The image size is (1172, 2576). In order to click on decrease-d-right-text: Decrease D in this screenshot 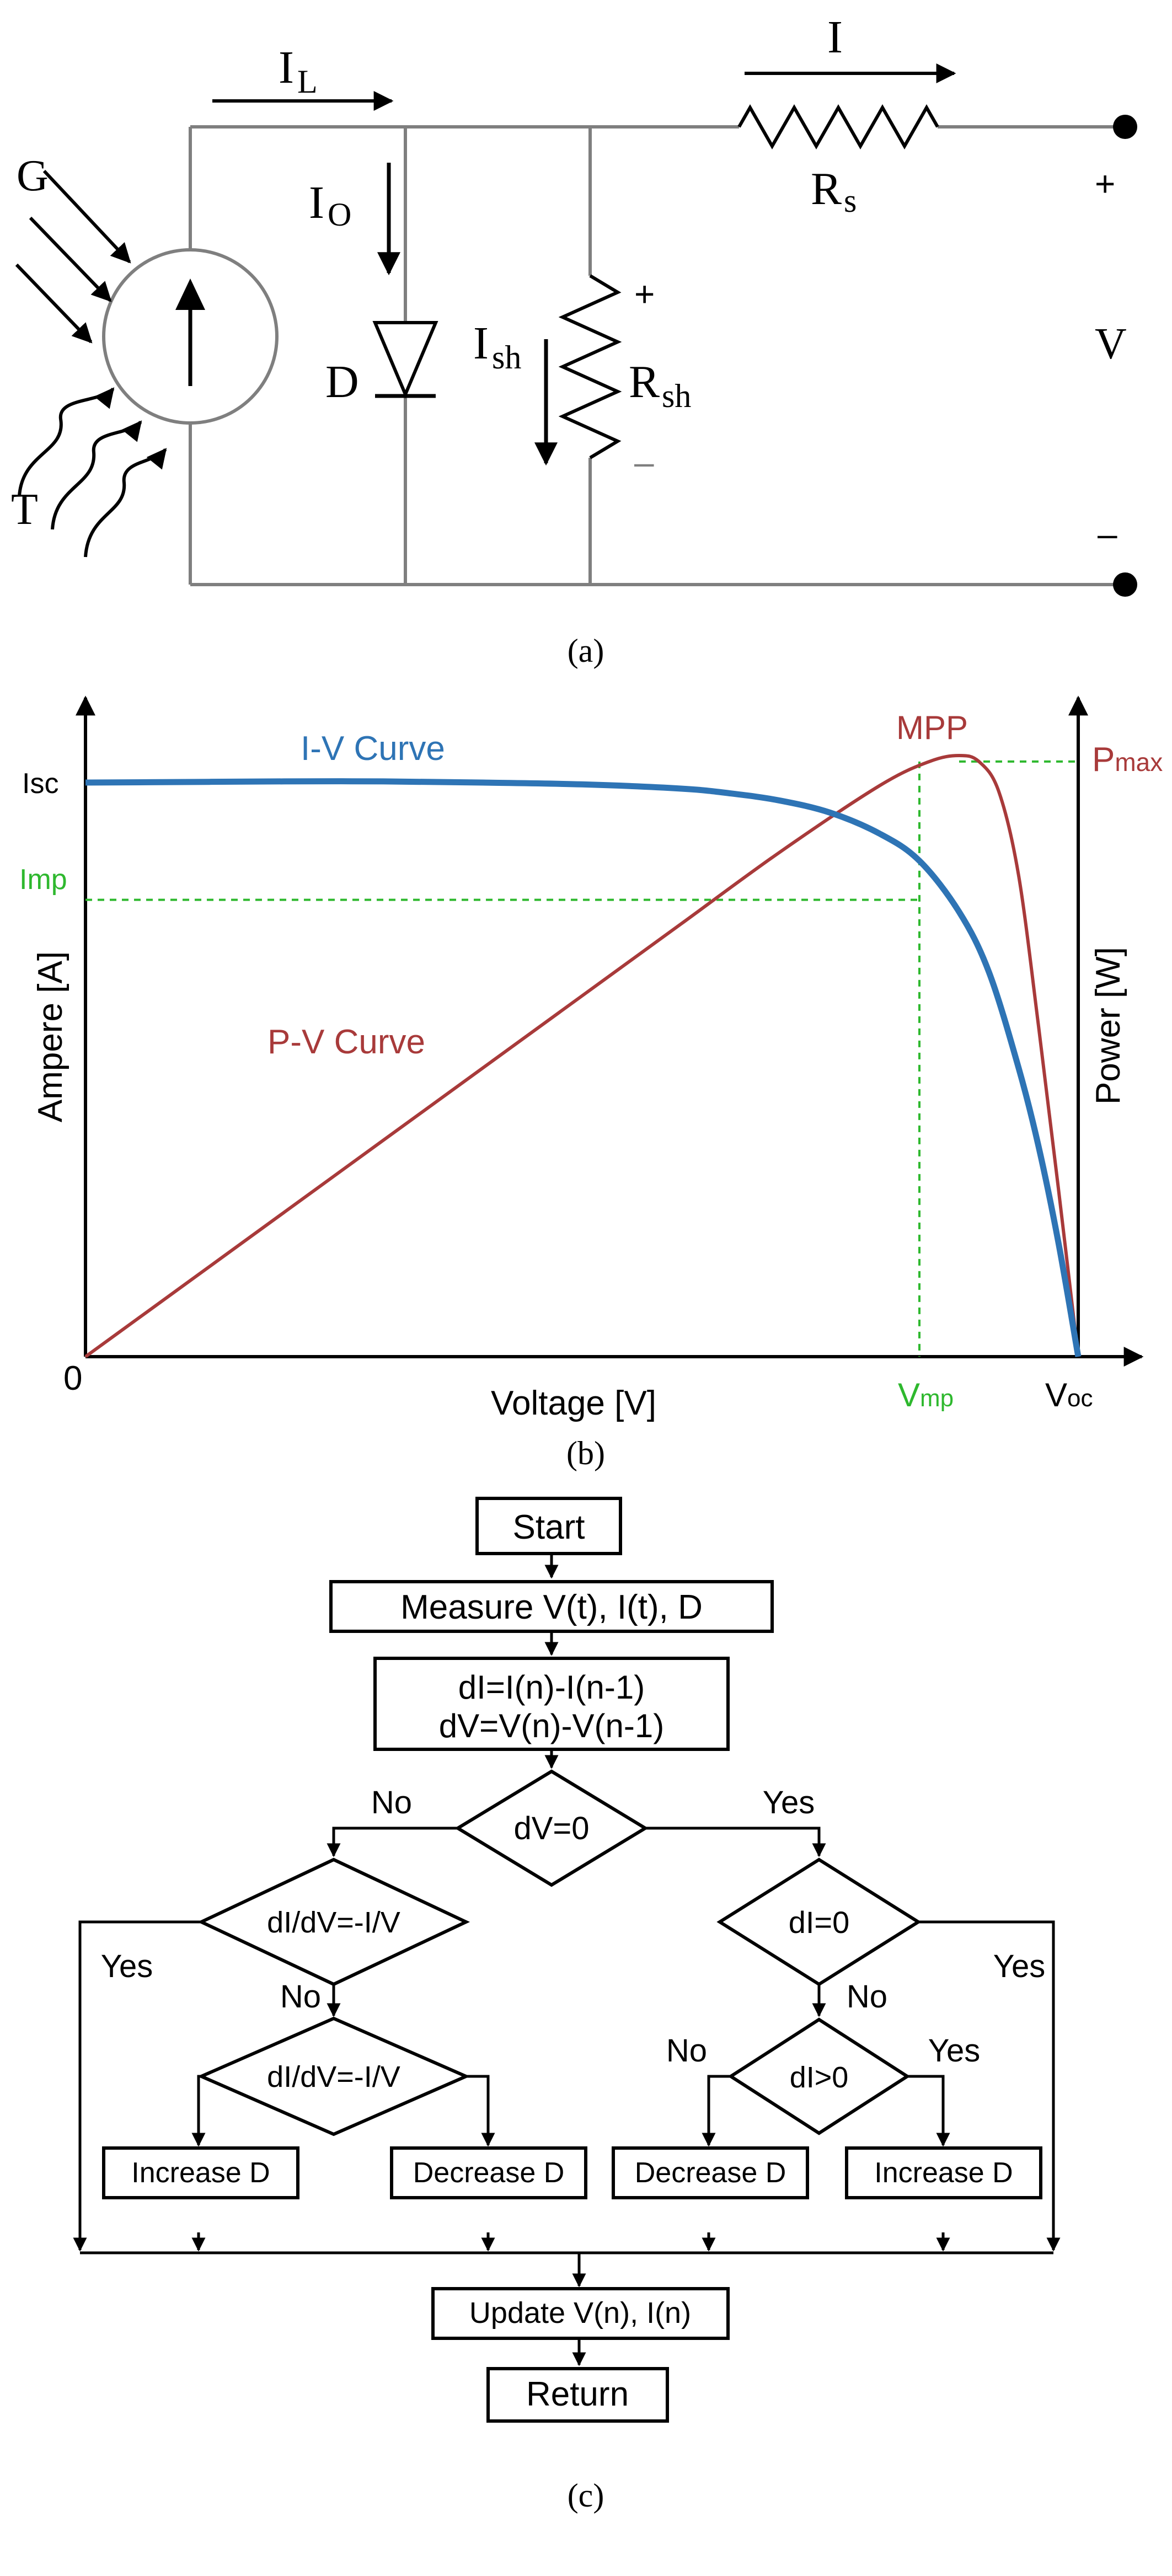, I will do `click(710, 2173)`.